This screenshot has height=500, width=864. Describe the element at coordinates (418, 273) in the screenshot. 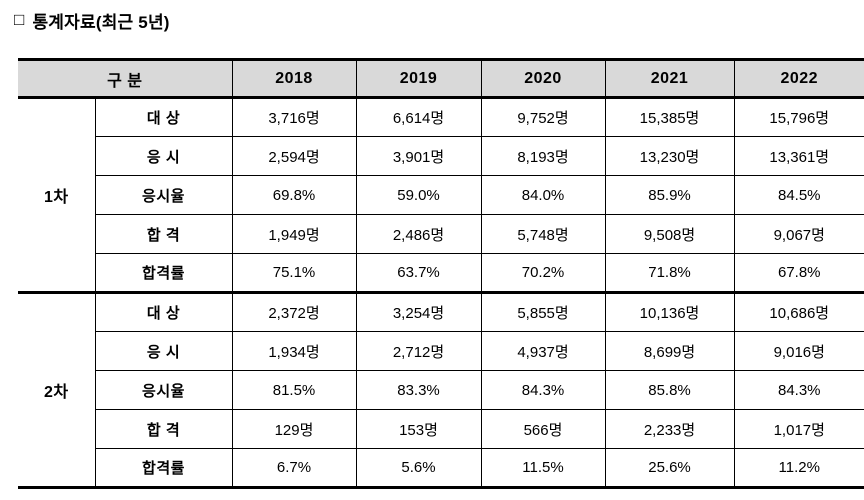

I see `value-cell: 63.7%` at that location.